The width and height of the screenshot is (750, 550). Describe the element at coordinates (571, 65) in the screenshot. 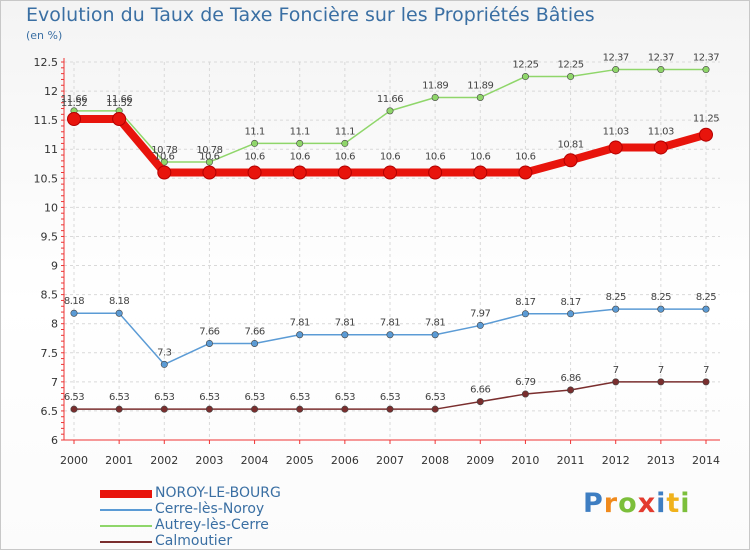

I see `data-label: 12.25` at that location.